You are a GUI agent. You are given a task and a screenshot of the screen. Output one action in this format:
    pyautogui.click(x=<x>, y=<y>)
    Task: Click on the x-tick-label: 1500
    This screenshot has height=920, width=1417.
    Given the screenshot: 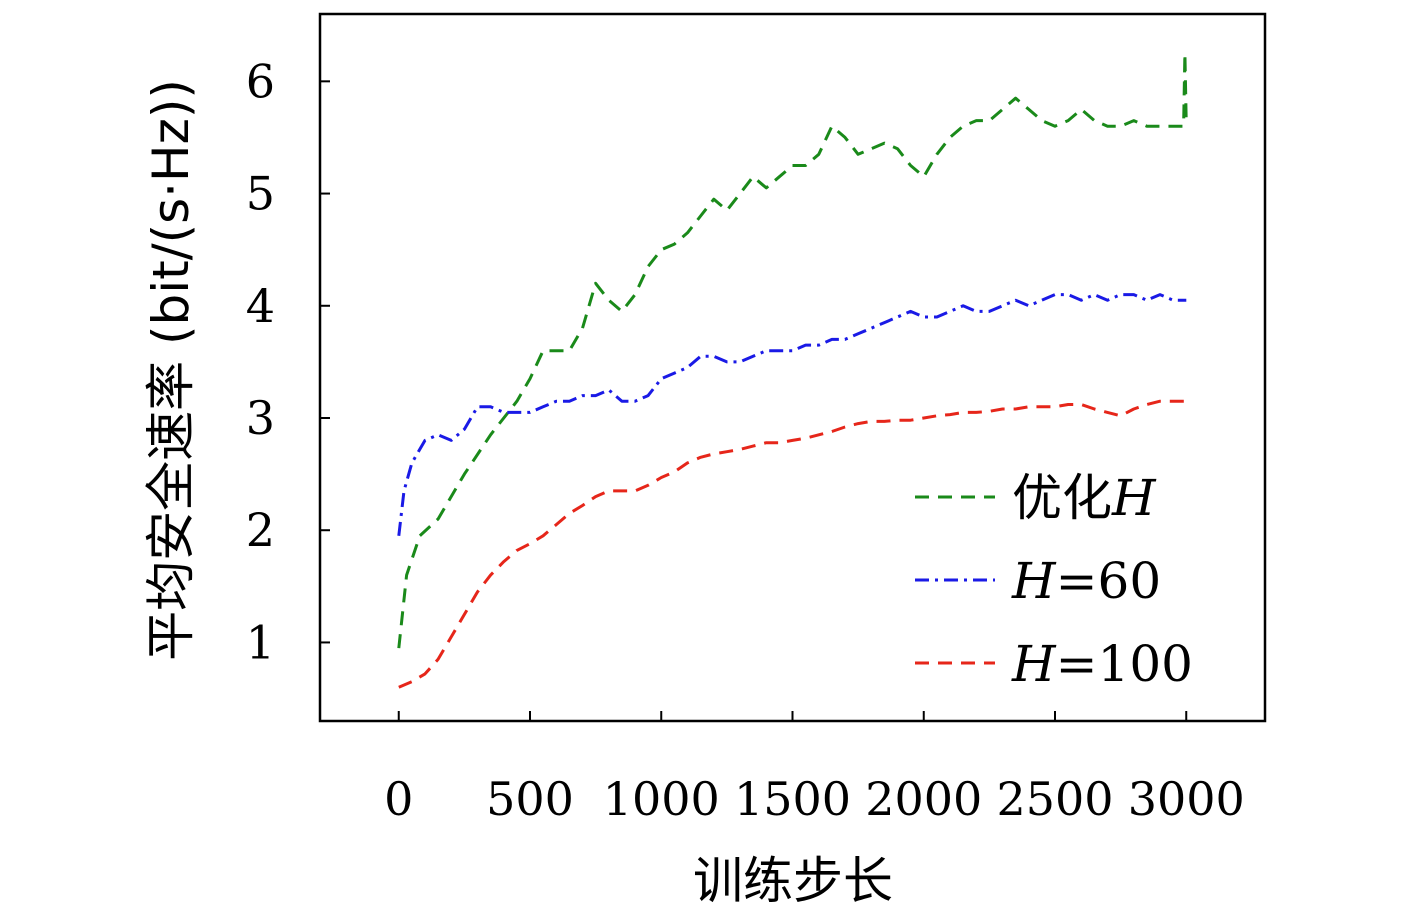 What is the action you would take?
    pyautogui.click(x=792, y=799)
    